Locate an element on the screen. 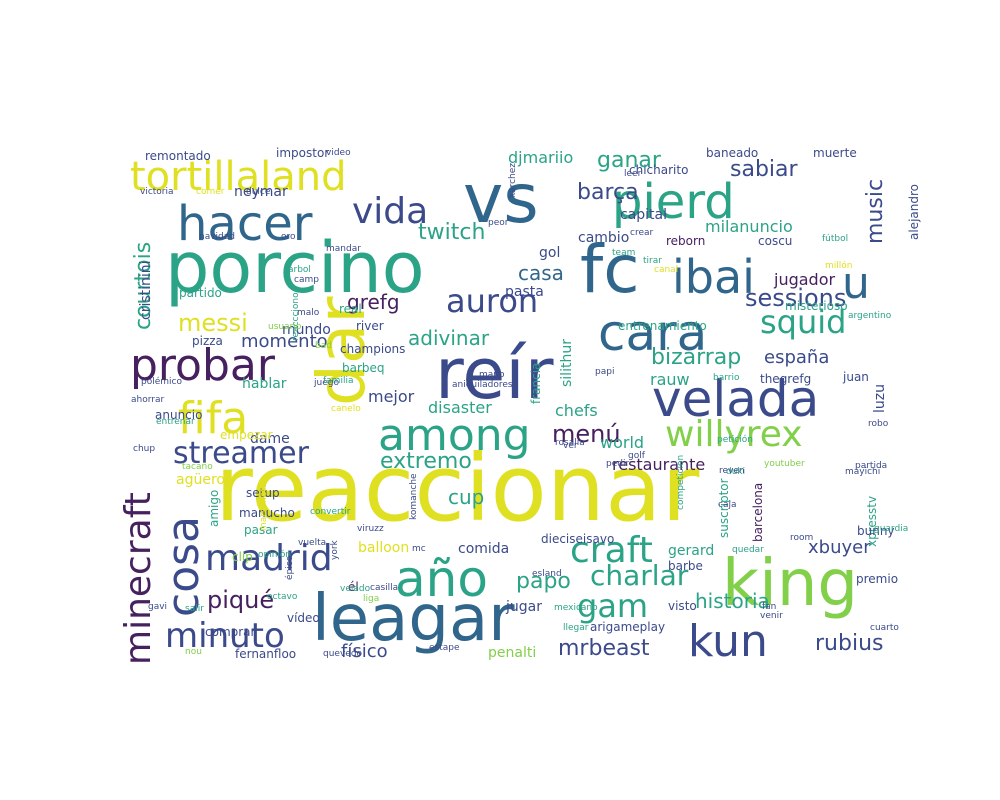 This screenshot has width=1000, height=800. word: canal is located at coordinates (666, 270).